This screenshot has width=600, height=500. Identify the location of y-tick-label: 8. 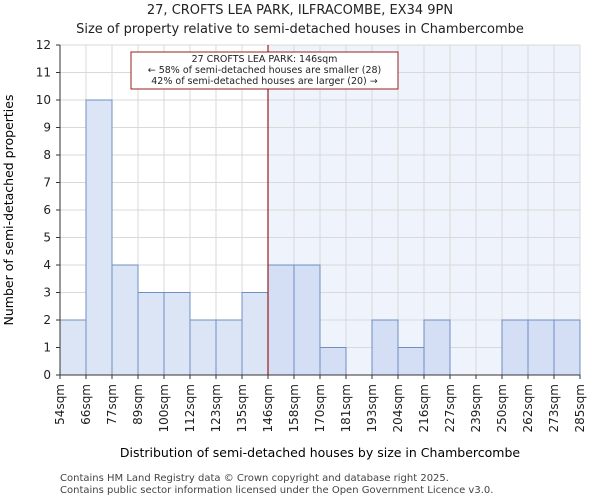
(47, 155).